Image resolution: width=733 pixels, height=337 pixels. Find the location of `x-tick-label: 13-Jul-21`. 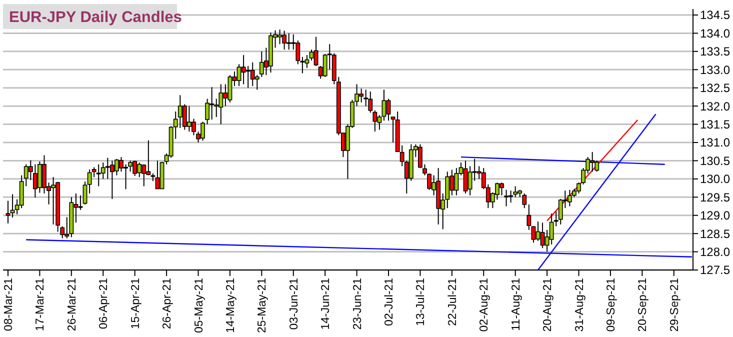

x-tick-label: 13-Jul-21 is located at coordinates (421, 302).